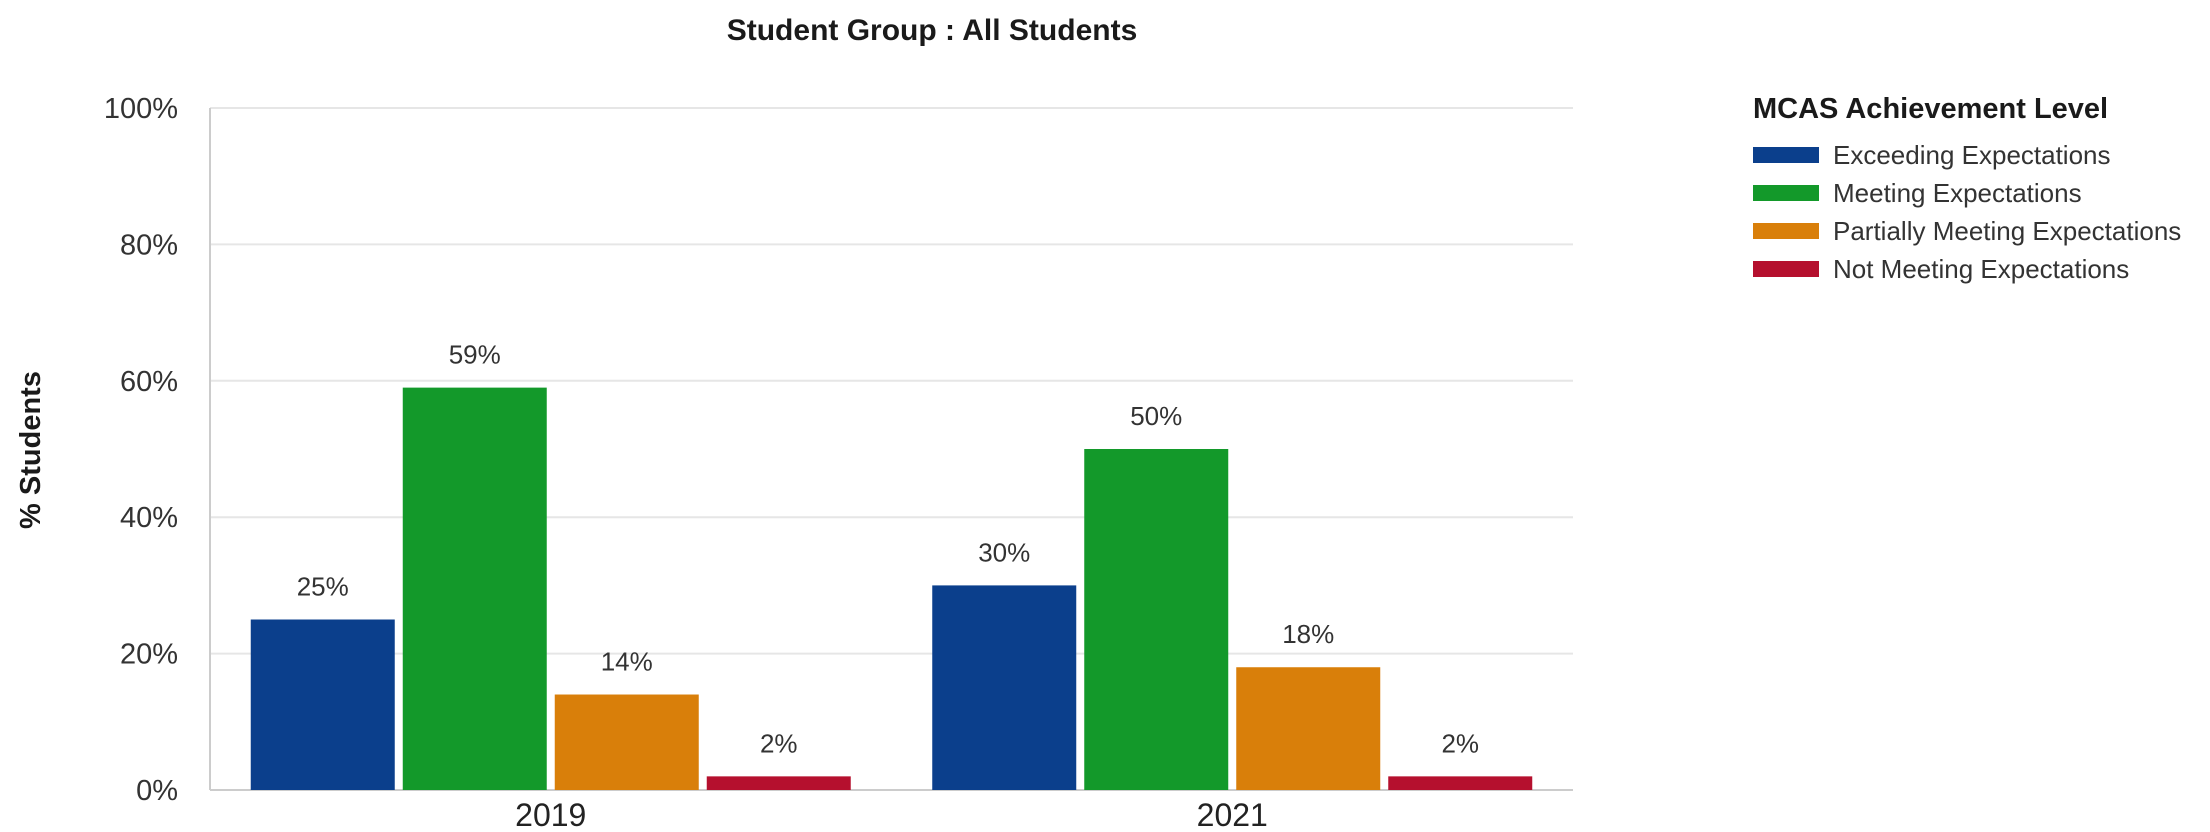  Describe the element at coordinates (149, 655) in the screenshot. I see `y-tick-label: 20%` at that location.